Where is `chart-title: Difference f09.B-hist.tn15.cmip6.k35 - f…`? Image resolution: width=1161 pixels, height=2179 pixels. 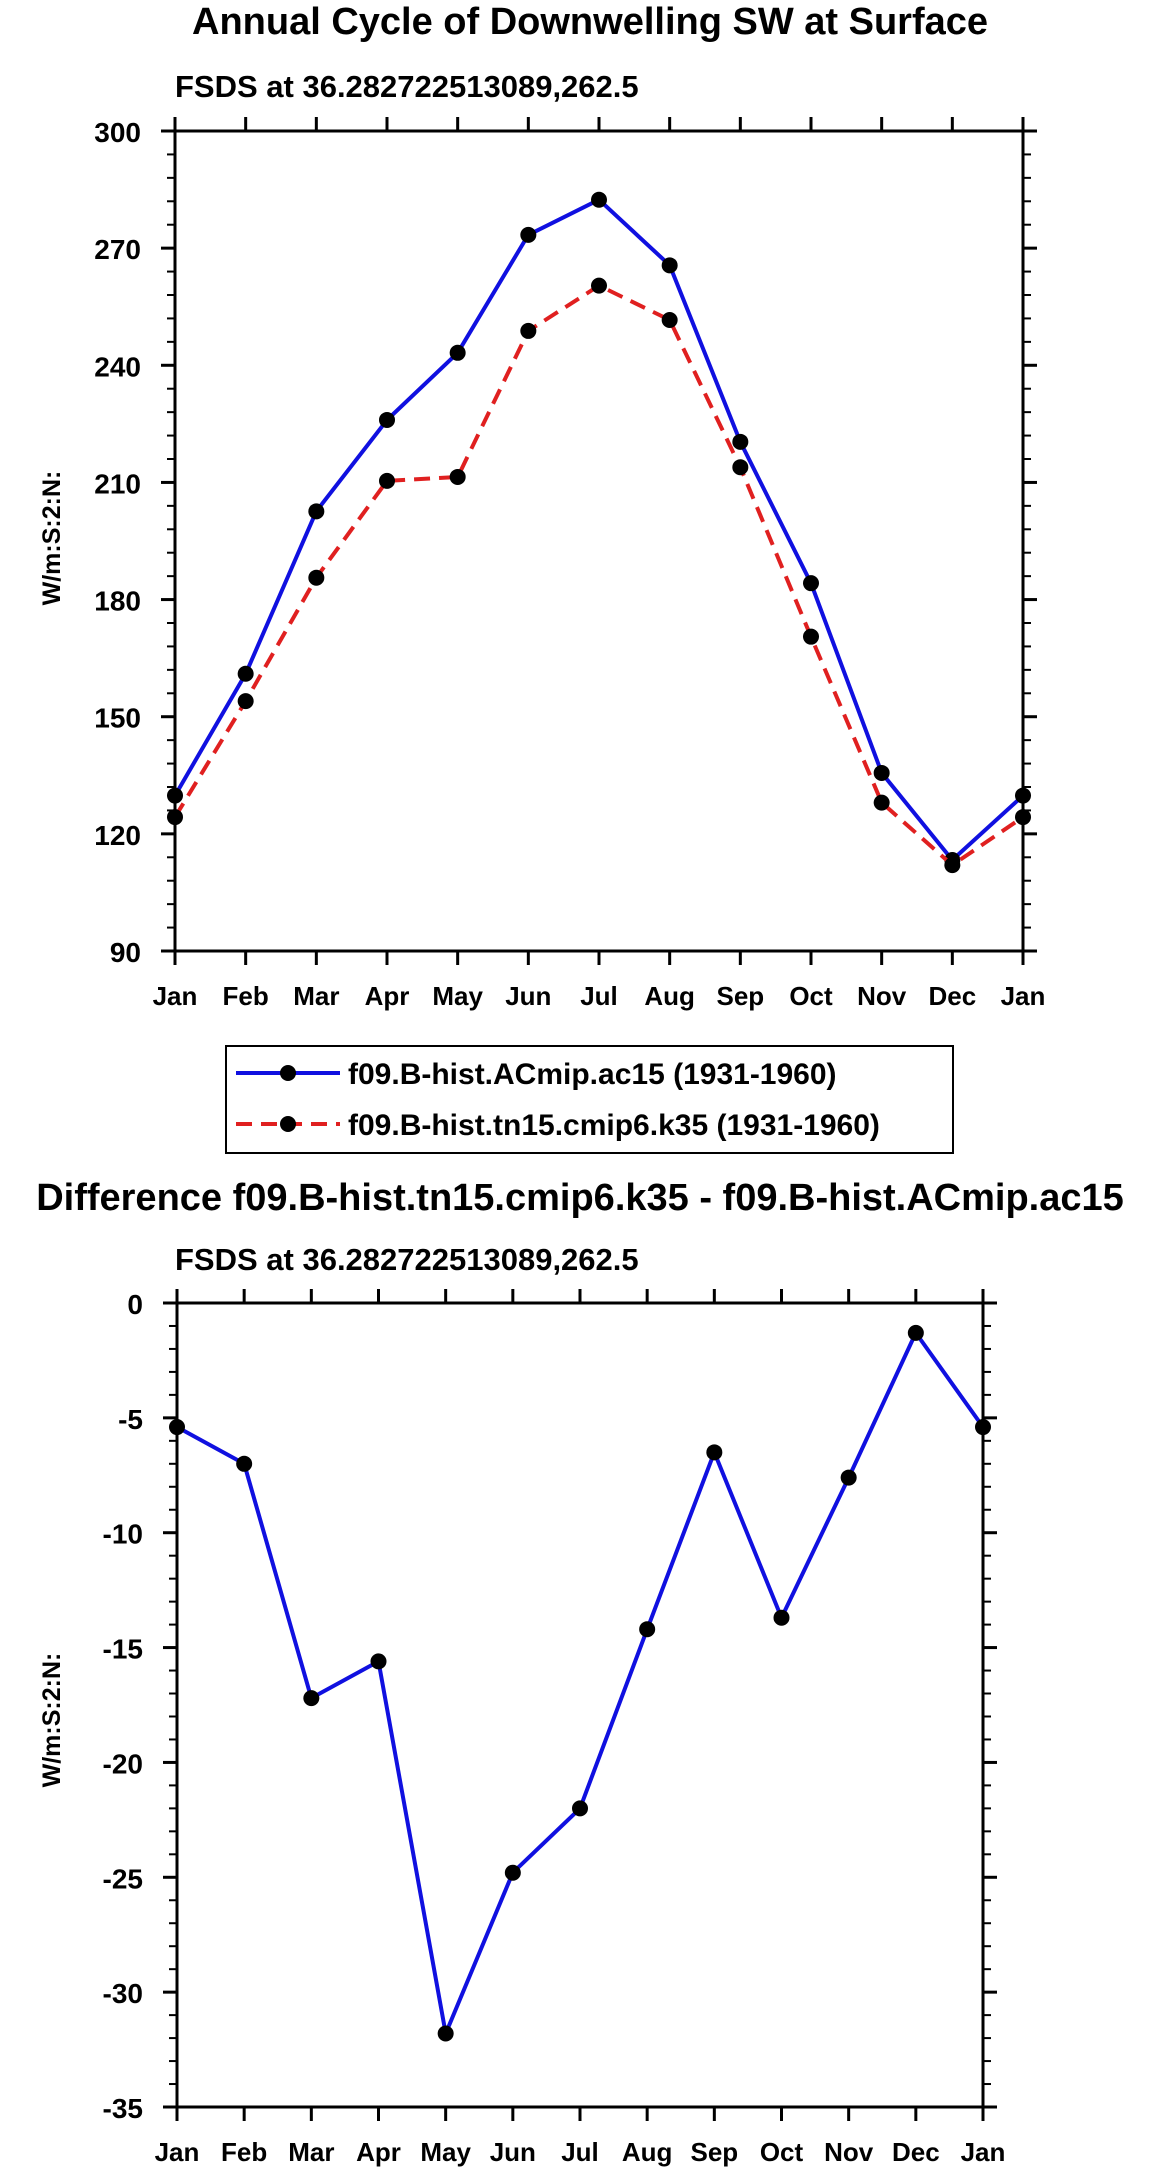 chart-title: Difference f09.B-hist.tn15.cmip6.k35 - f… is located at coordinates (580, 1198).